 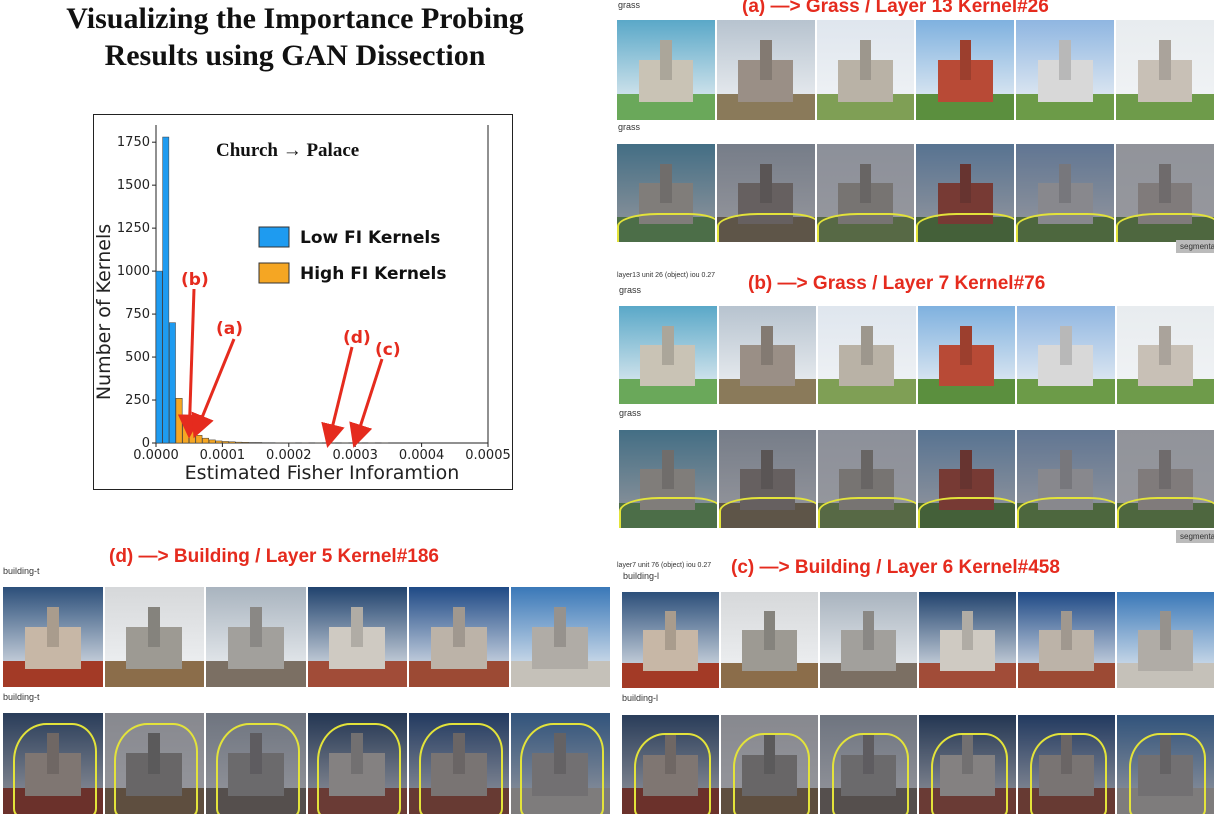 I want to click on x-tick-label: 0.0005, so click(x=488, y=455).